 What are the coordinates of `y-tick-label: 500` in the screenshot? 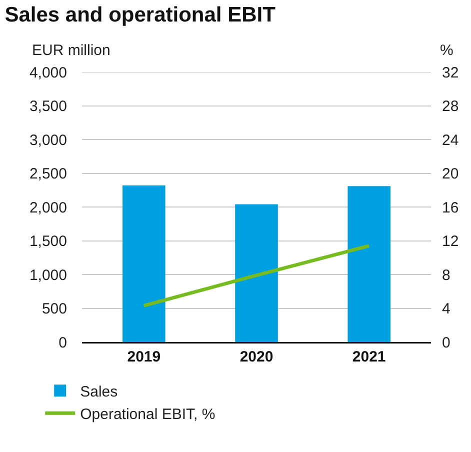 It's located at (54, 309).